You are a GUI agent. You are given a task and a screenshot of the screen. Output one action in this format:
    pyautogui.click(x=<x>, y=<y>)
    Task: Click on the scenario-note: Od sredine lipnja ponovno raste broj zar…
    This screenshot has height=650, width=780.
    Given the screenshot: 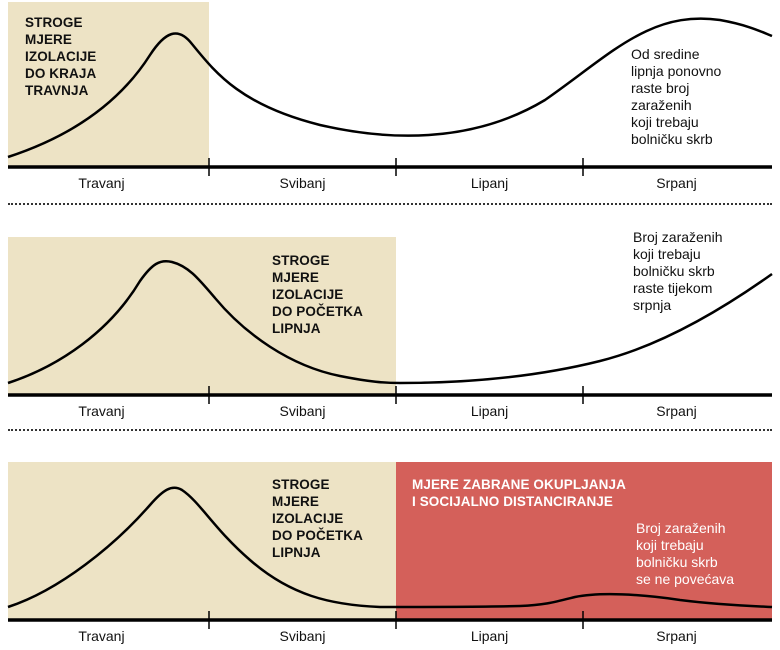 What is the action you would take?
    pyautogui.click(x=676, y=96)
    